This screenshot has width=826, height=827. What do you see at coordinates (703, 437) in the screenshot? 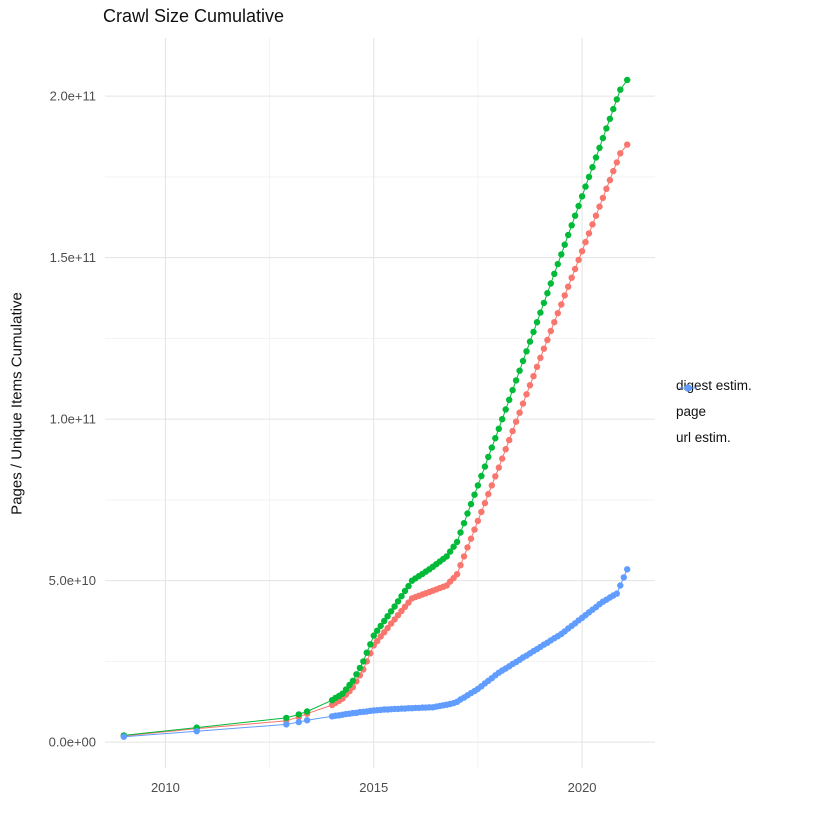
I see `legend-label: url estim.` at bounding box center [703, 437].